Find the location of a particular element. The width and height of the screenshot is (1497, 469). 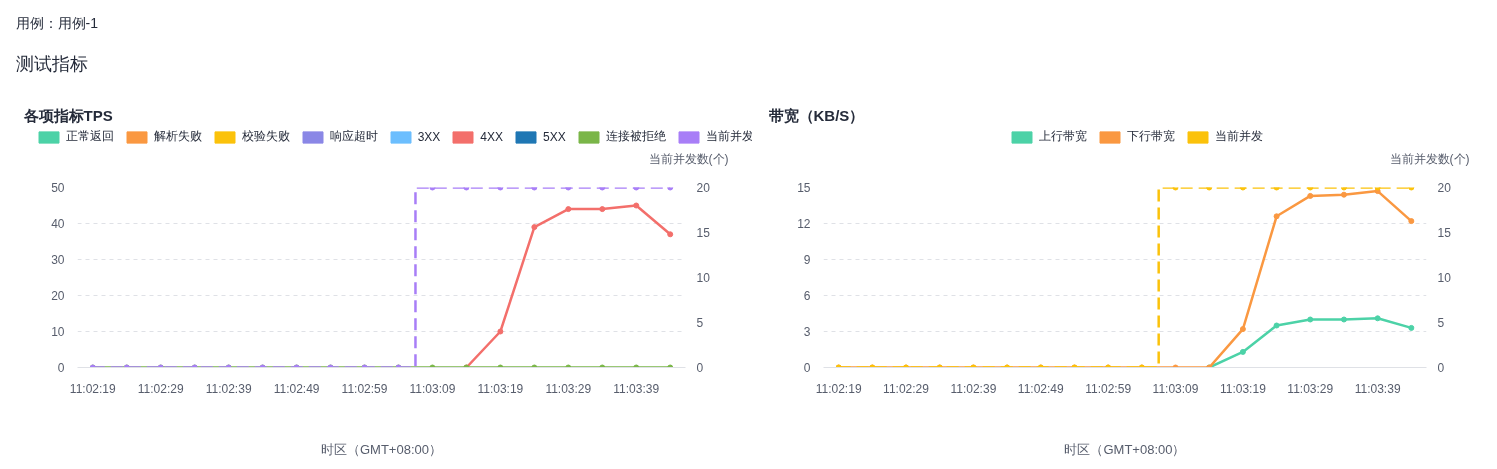

y-tick-label: 15 is located at coordinates (804, 188).